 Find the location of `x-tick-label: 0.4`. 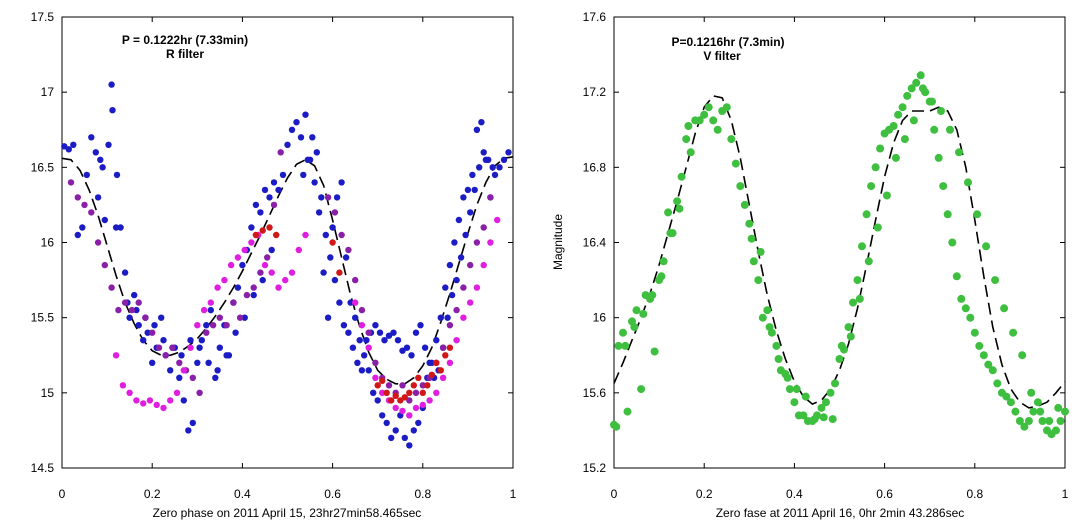

x-tick-label: 0.4 is located at coordinates (794, 494).